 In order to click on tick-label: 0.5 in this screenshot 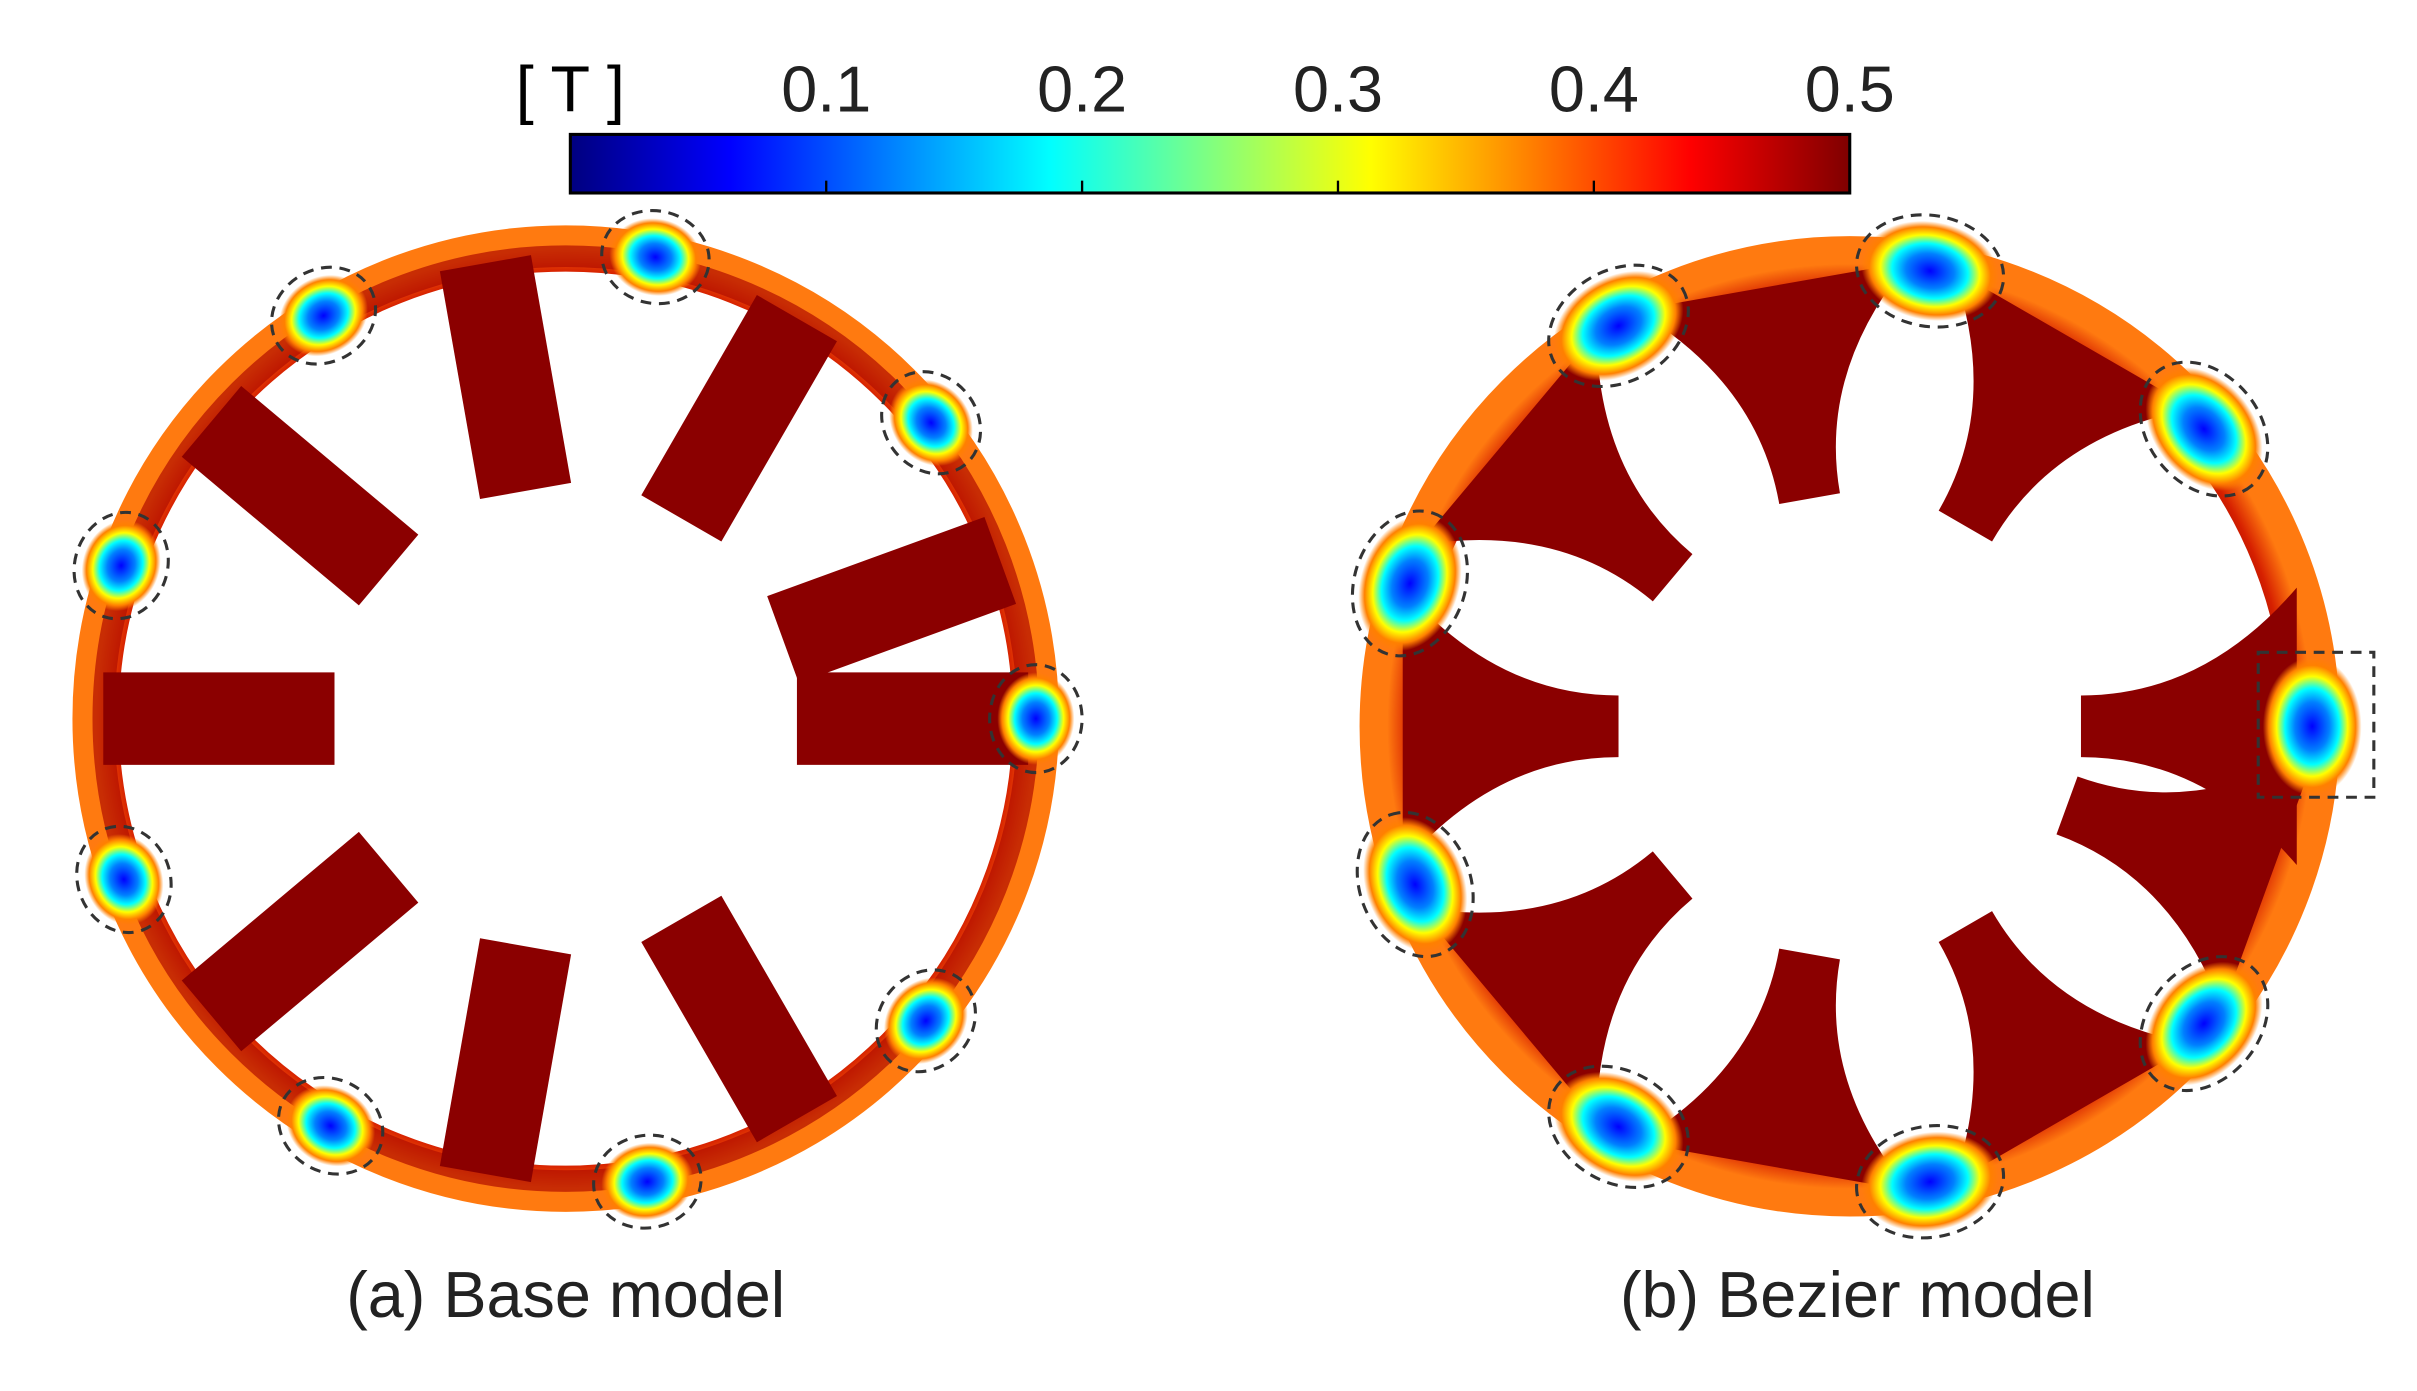, I will do `click(1850, 88)`.